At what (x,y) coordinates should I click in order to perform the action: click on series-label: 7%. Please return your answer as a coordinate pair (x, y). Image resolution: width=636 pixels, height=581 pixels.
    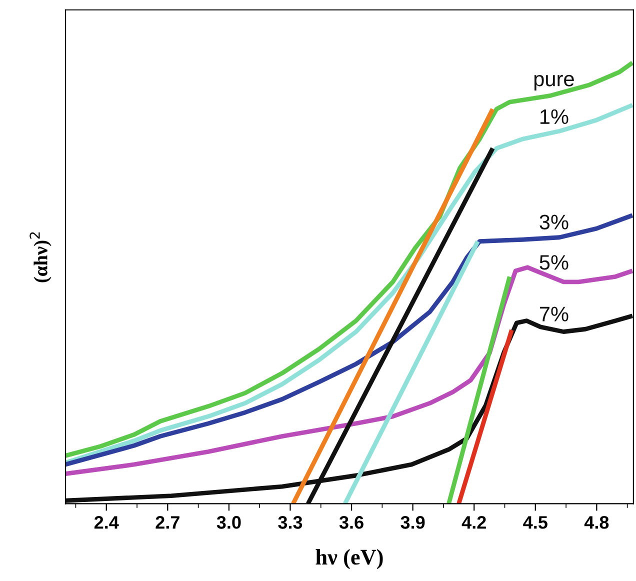
    Looking at the image, I should click on (554, 314).